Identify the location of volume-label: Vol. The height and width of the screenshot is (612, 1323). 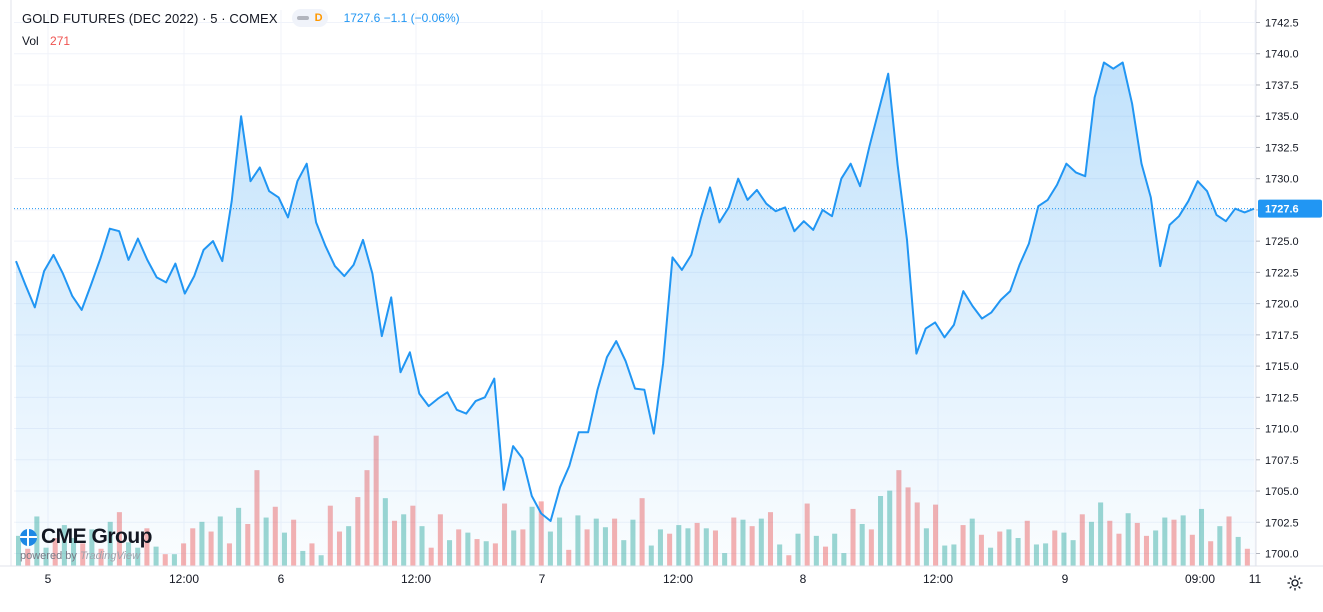
(30, 41).